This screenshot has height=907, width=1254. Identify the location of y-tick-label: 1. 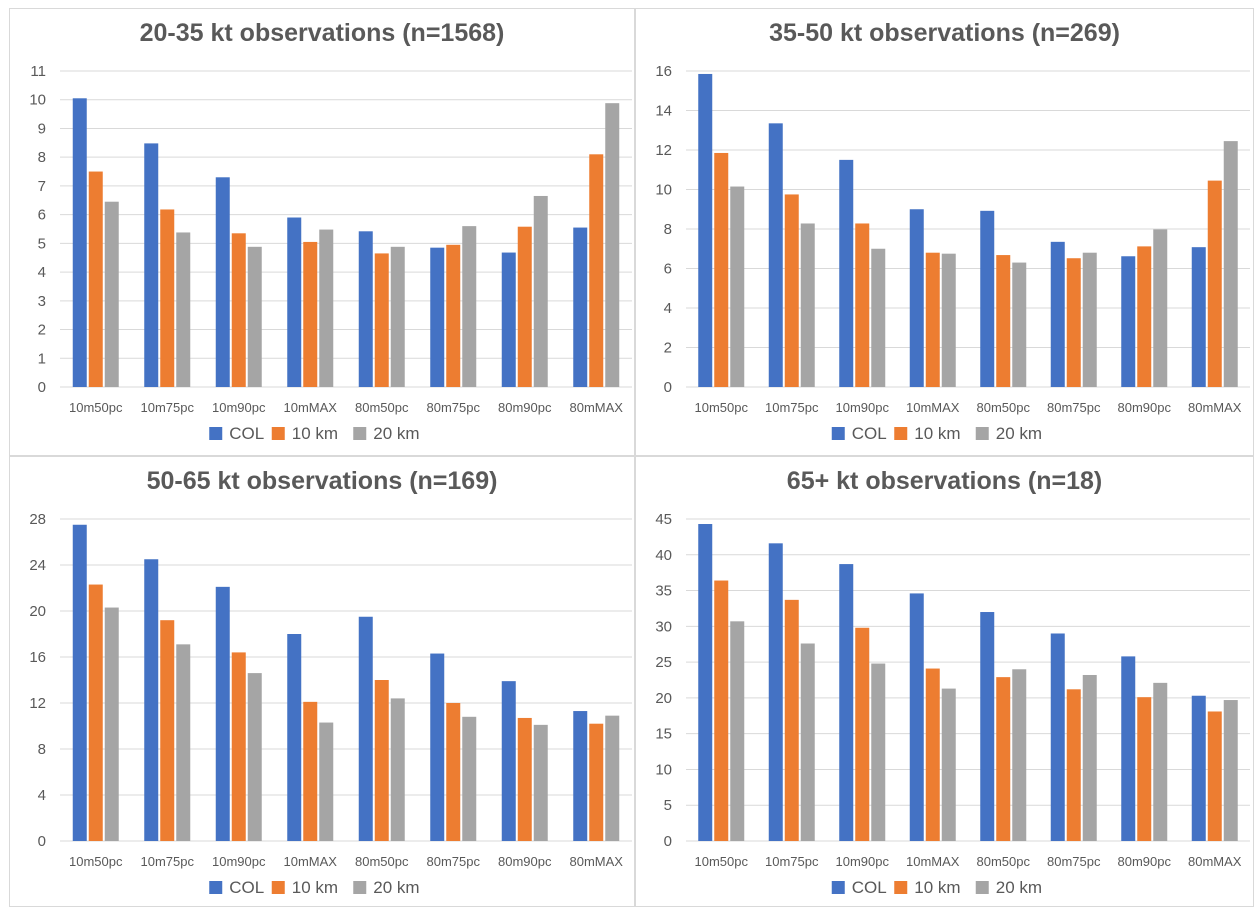
(42, 358).